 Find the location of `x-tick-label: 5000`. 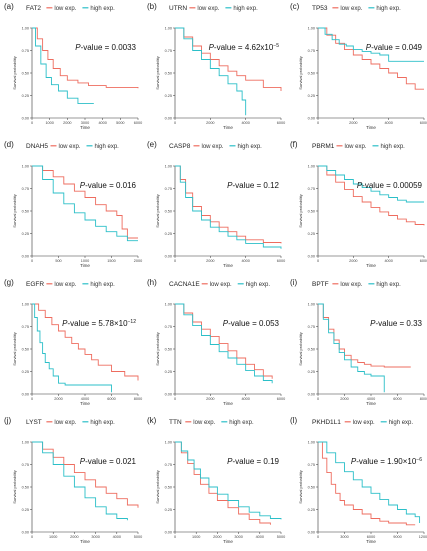

x-tick-label: 5000 is located at coordinates (281, 537).